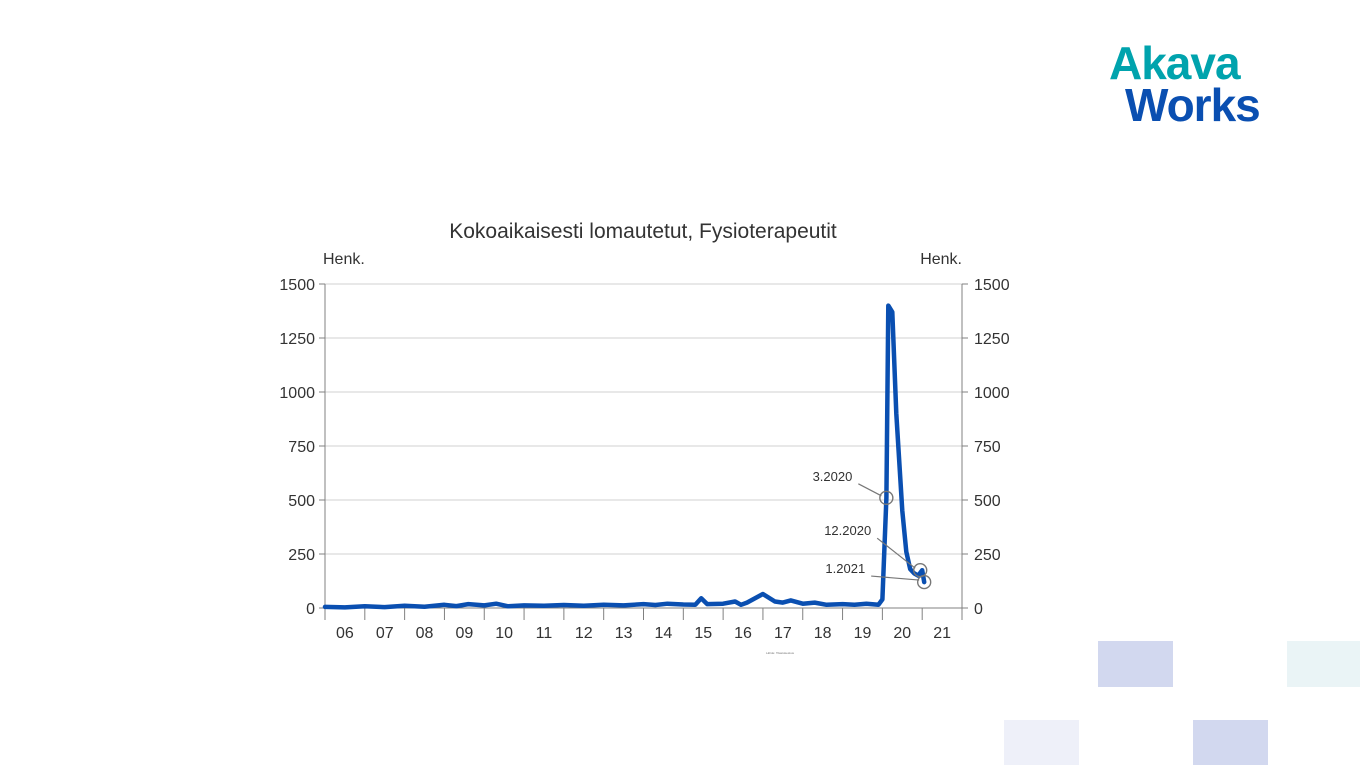  Describe the element at coordinates (664, 633) in the screenshot. I see `x-tick-label: 14` at that location.